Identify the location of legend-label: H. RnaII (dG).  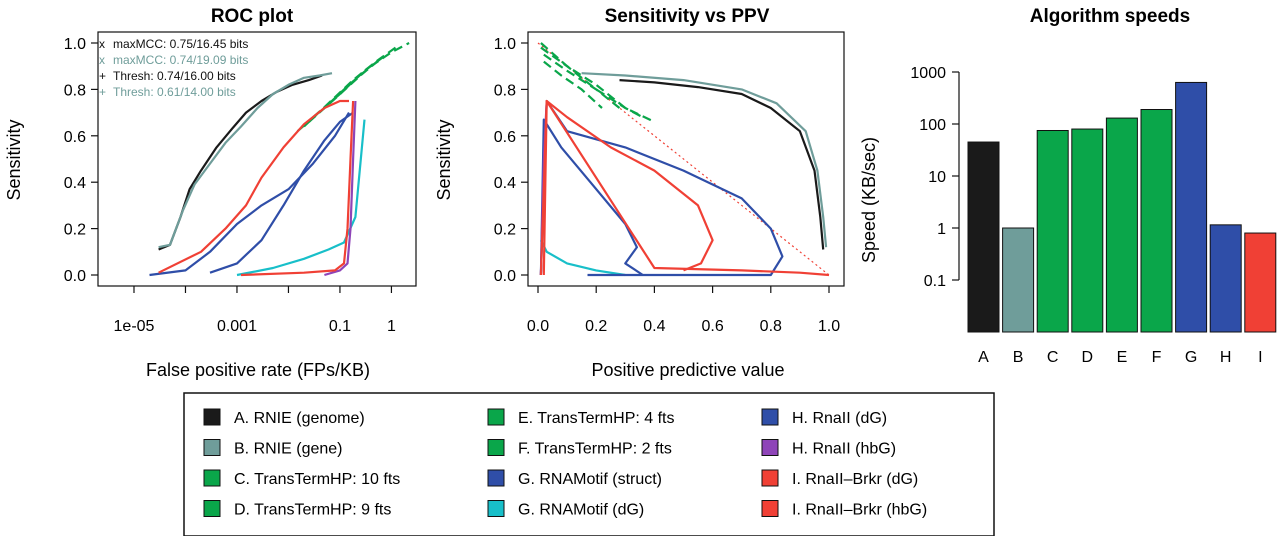
(839, 418).